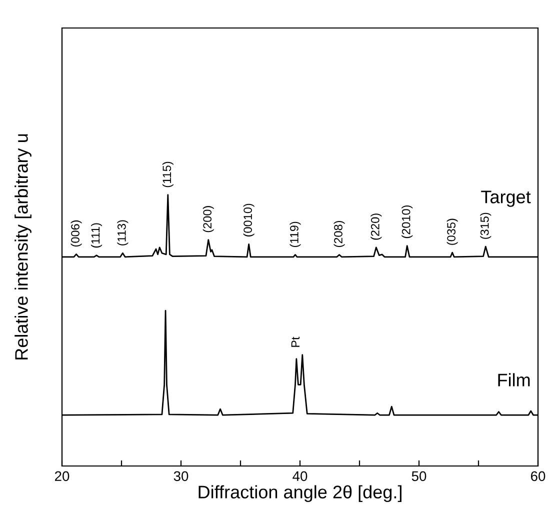 The width and height of the screenshot is (553, 507). Describe the element at coordinates (300, 476) in the screenshot. I see `x-tick-label: 40` at that location.